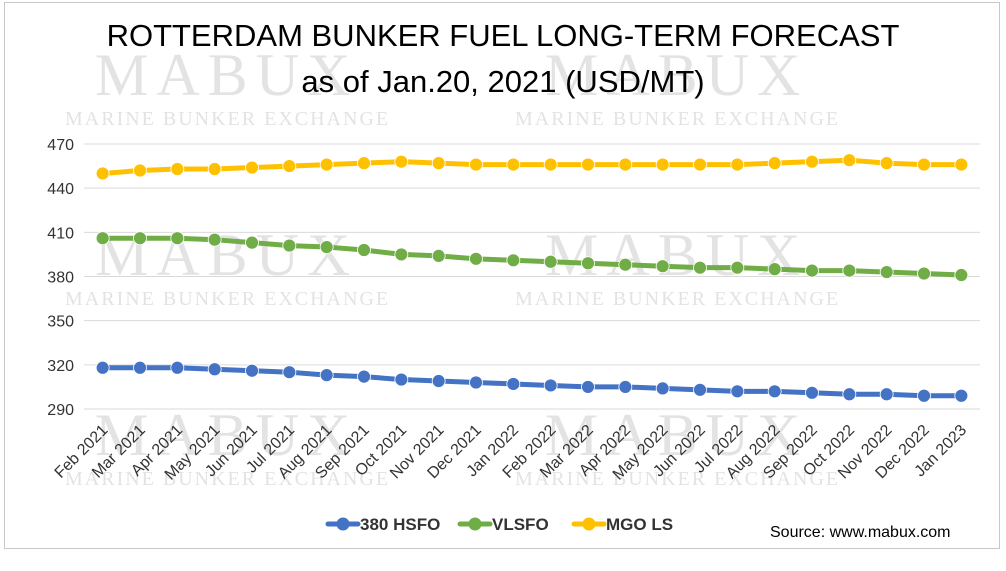 The height and width of the screenshot is (571, 1006). Describe the element at coordinates (532, 382) in the screenshot. I see `series-line-380-hsfo` at that location.